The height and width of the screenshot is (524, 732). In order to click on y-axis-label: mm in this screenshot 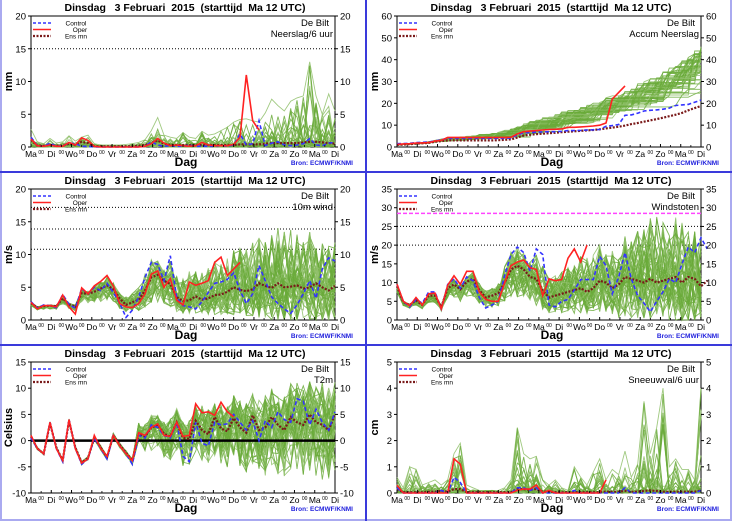, I will do `click(9, 82)`.